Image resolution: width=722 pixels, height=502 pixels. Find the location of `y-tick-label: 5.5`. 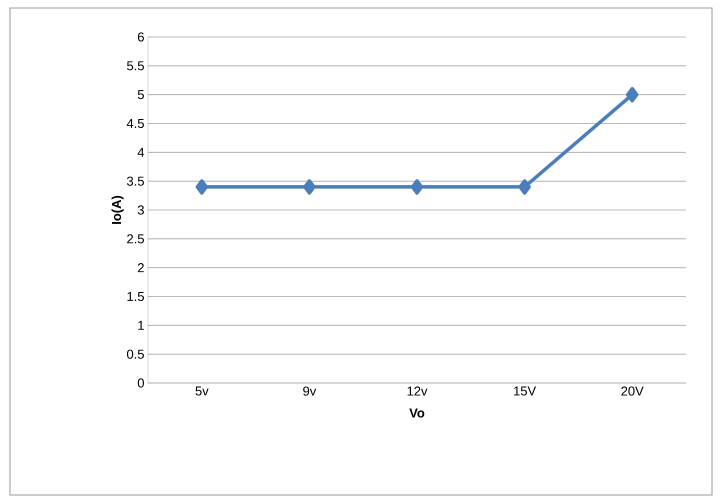

y-tick-label: 5.5 is located at coordinates (135, 65).